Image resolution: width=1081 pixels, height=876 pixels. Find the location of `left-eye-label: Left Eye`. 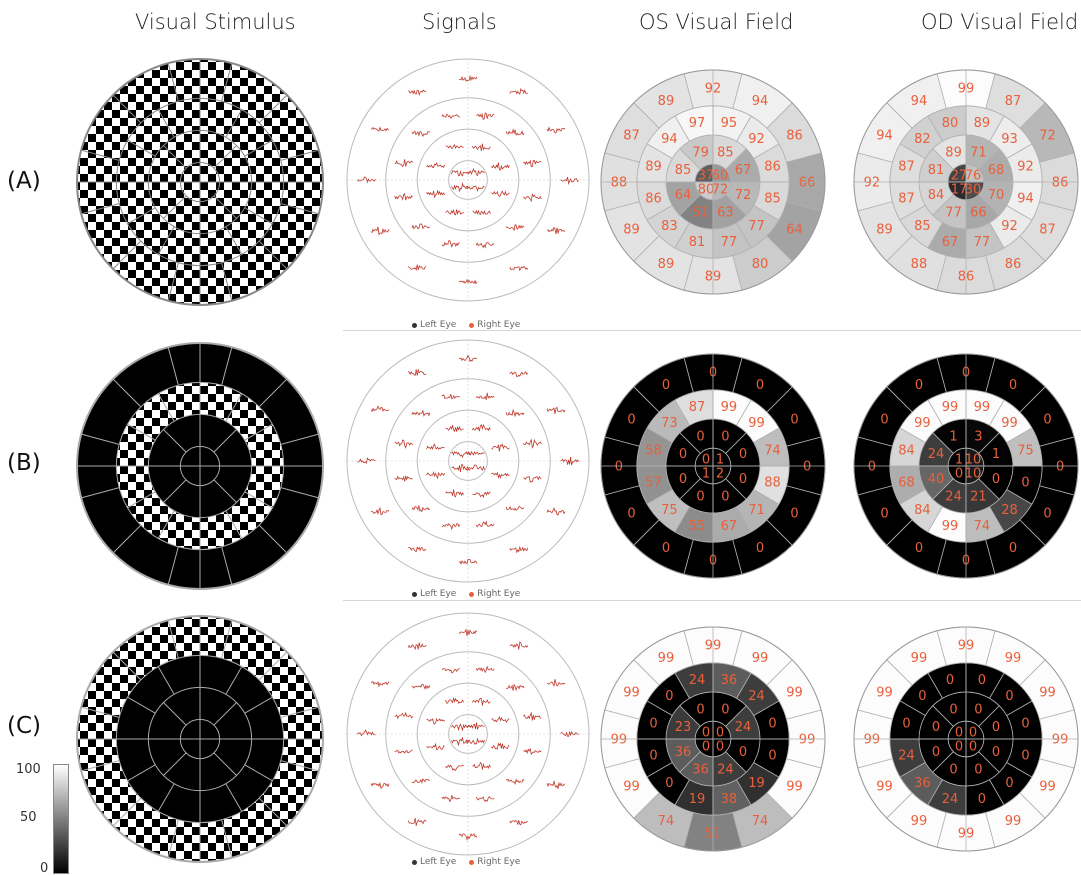

left-eye-label: Left Eye is located at coordinates (438, 594).